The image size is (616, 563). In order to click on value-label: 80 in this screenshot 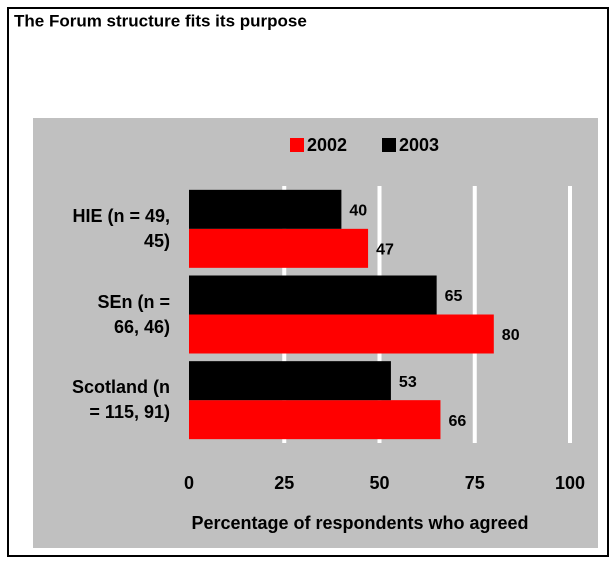, I will do `click(511, 335)`.